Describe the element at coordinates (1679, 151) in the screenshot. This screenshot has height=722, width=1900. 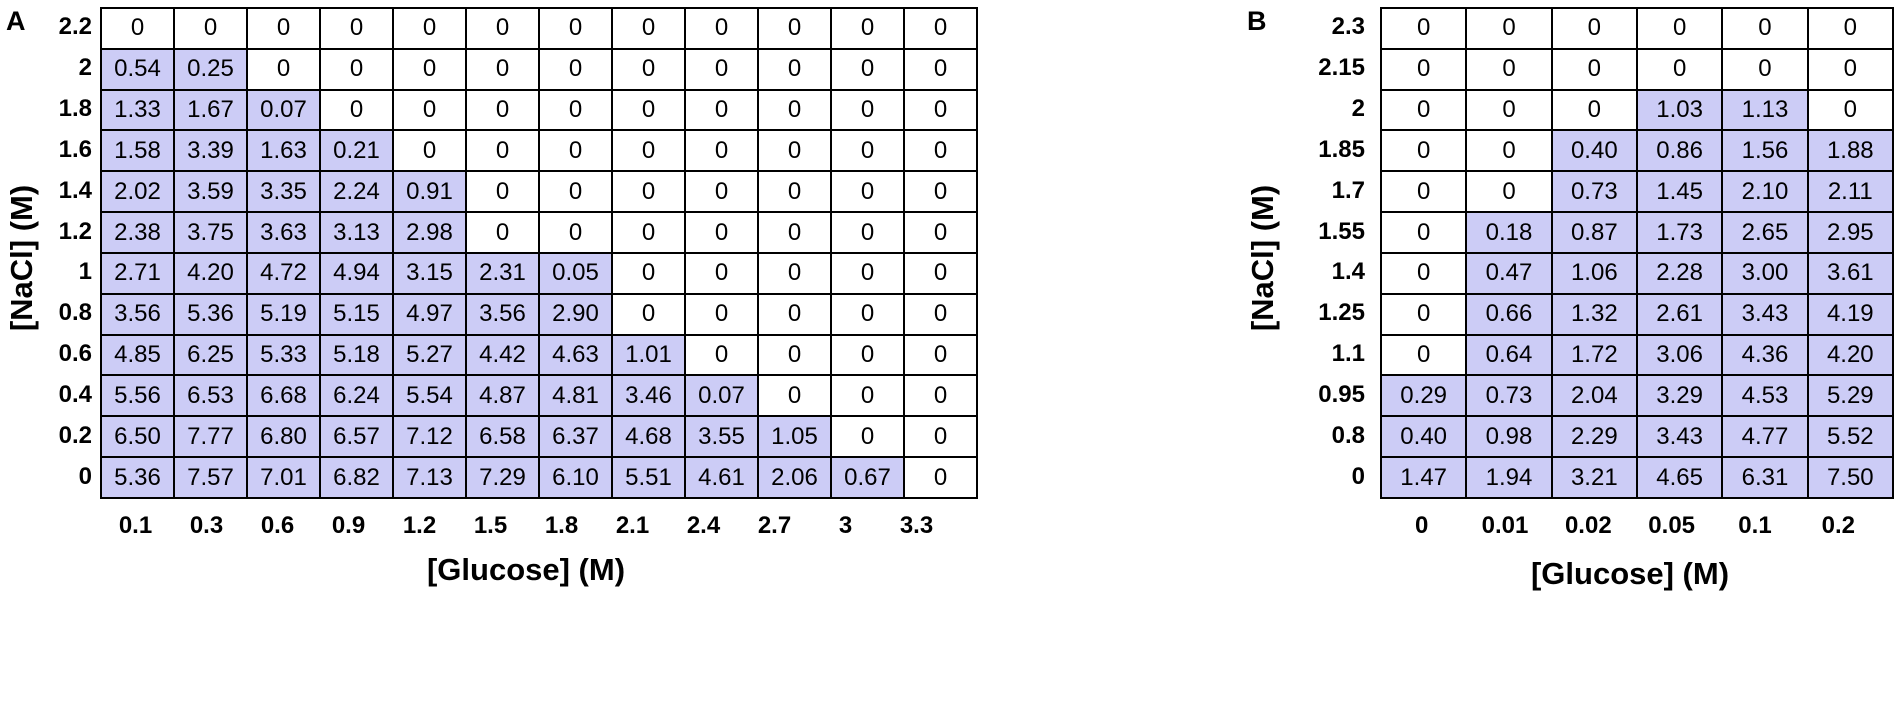
I see `heatmap-cell: 0.86` at that location.